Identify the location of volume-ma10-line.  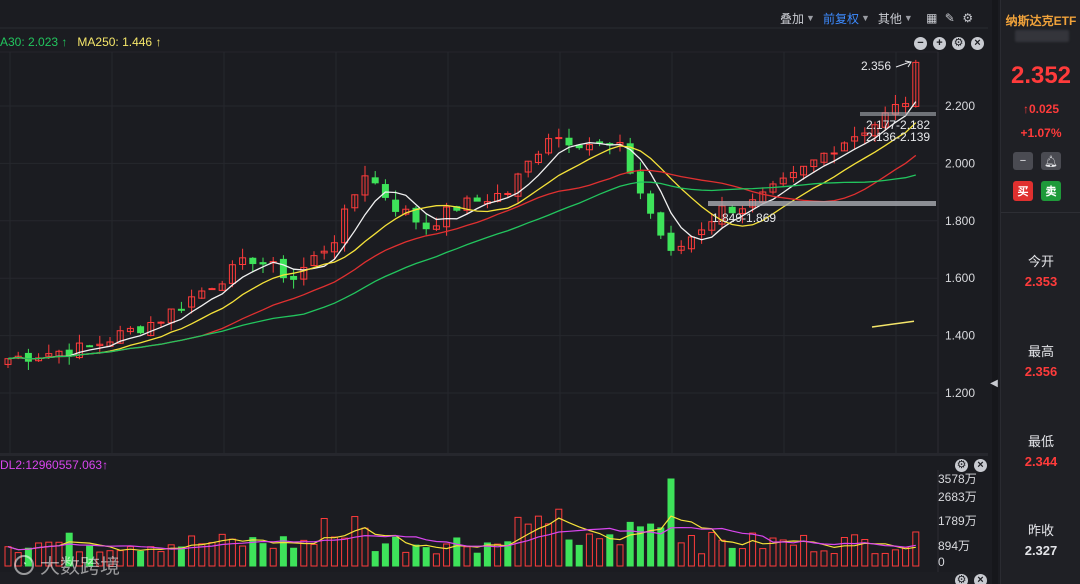
(461, 538).